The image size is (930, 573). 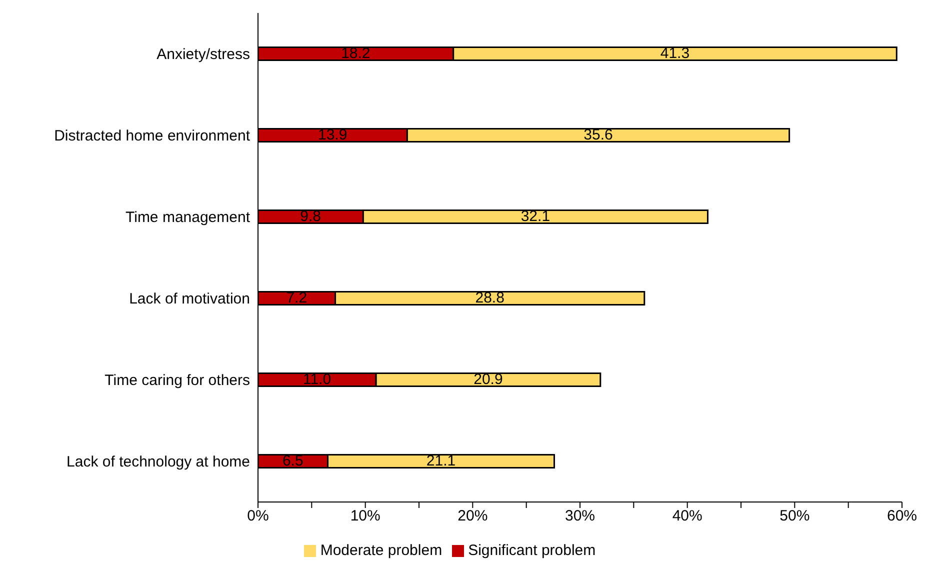 I want to click on data-label: 11.0, so click(x=317, y=379).